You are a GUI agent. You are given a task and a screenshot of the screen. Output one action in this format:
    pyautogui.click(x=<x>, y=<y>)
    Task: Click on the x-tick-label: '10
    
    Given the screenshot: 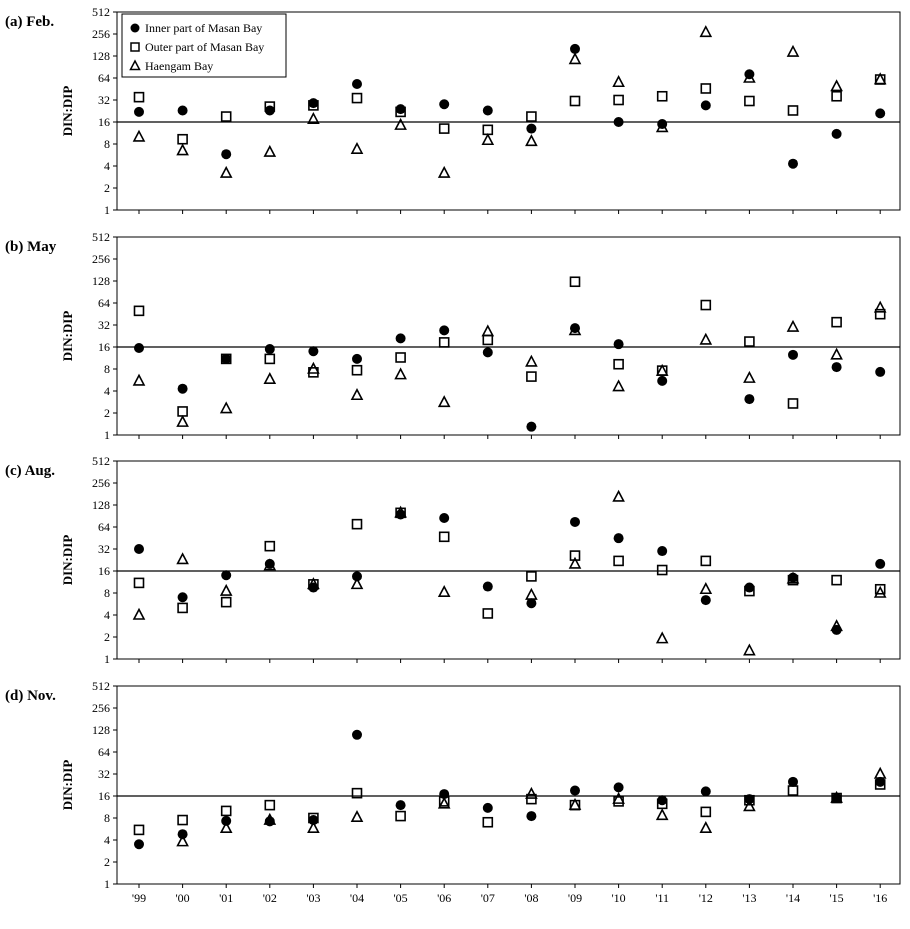 What is the action you would take?
    pyautogui.click(x=619, y=898)
    